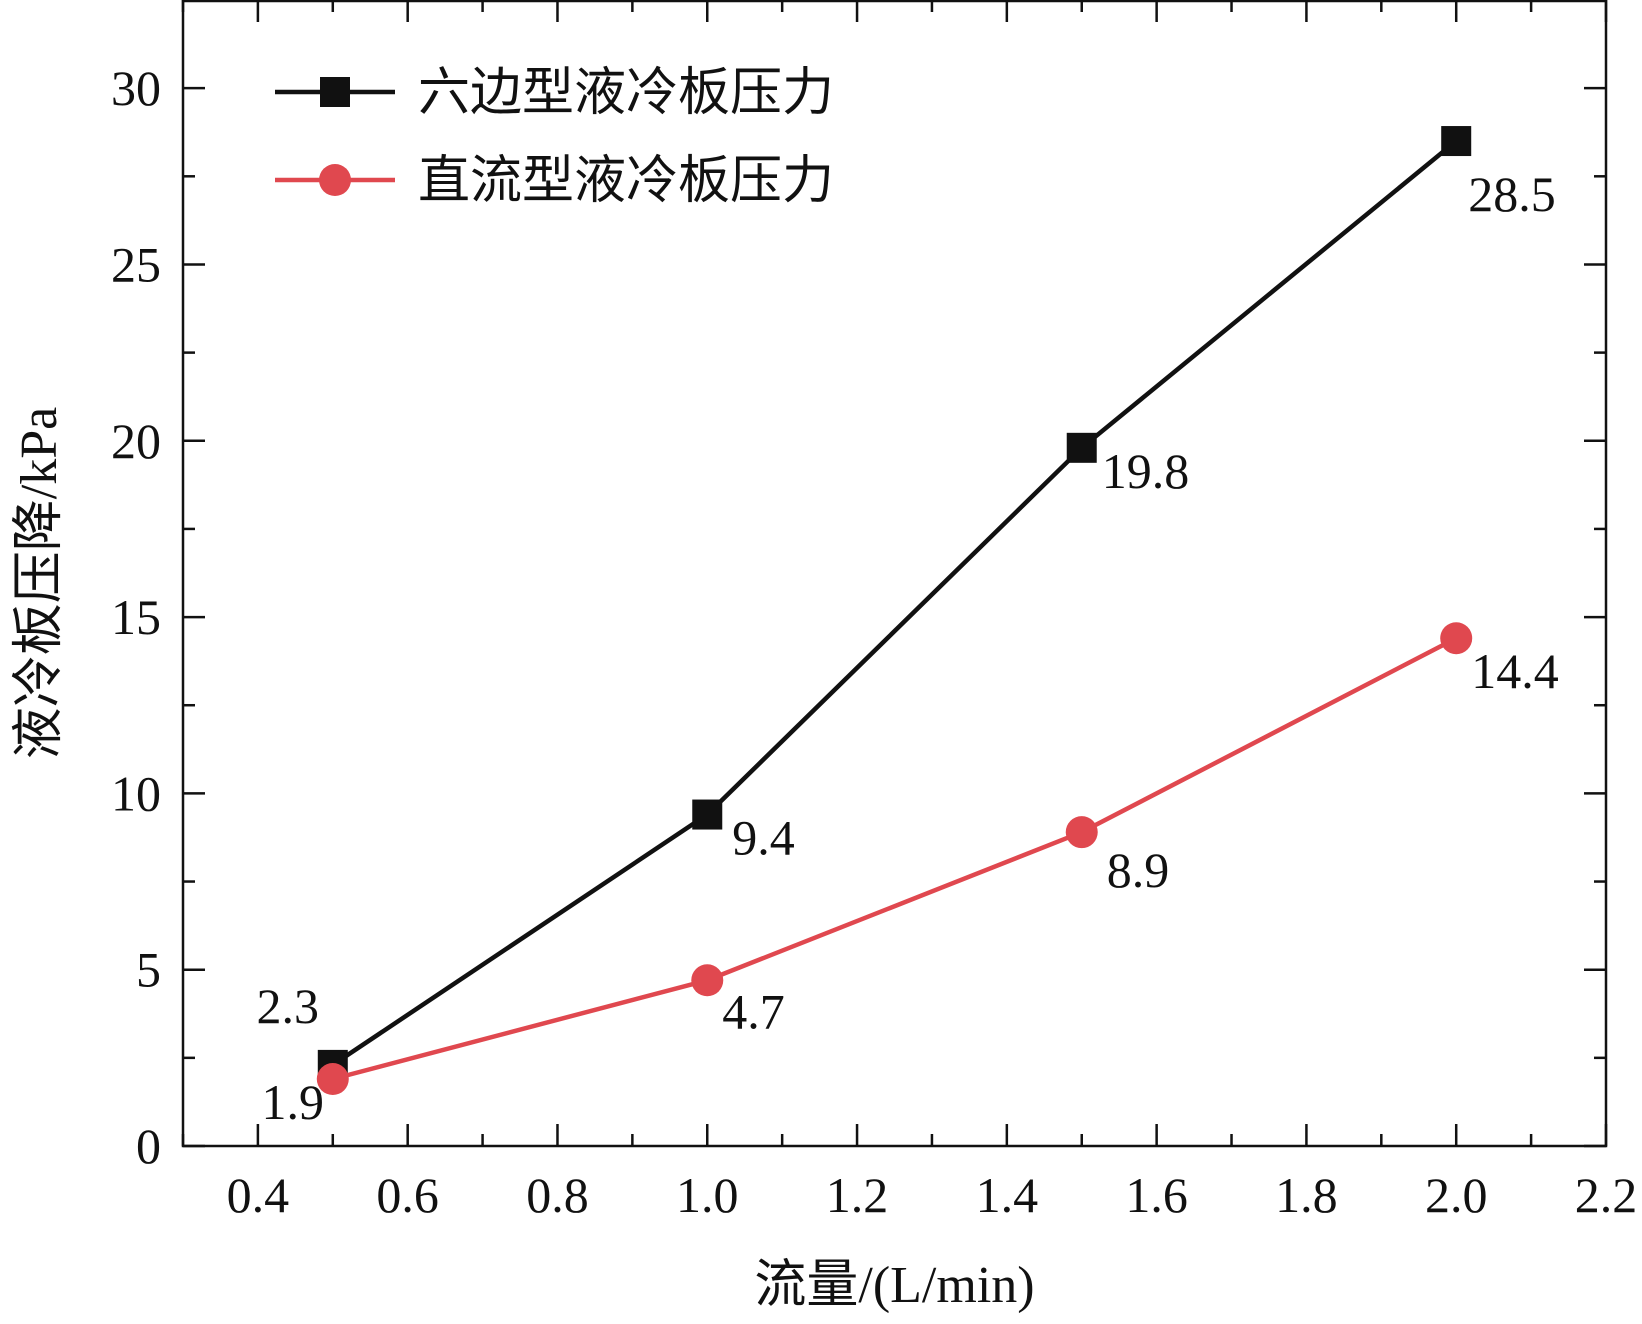 The width and height of the screenshot is (1642, 1324). What do you see at coordinates (136, 88) in the screenshot?
I see `y-tick-label: 30` at bounding box center [136, 88].